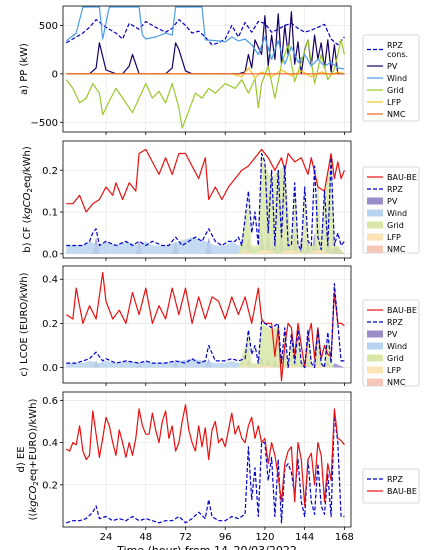 The width and height of the screenshot is (428, 550). I want to click on y-tick-label: 0.1, so click(50, 213).